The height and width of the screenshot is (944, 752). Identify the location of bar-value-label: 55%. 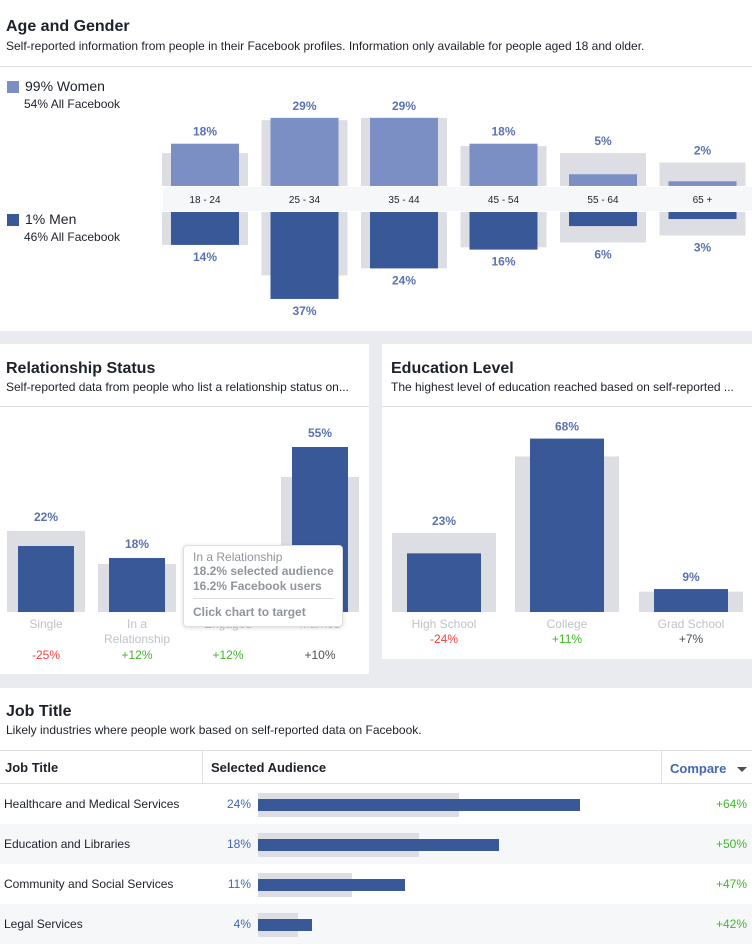
(320, 433).